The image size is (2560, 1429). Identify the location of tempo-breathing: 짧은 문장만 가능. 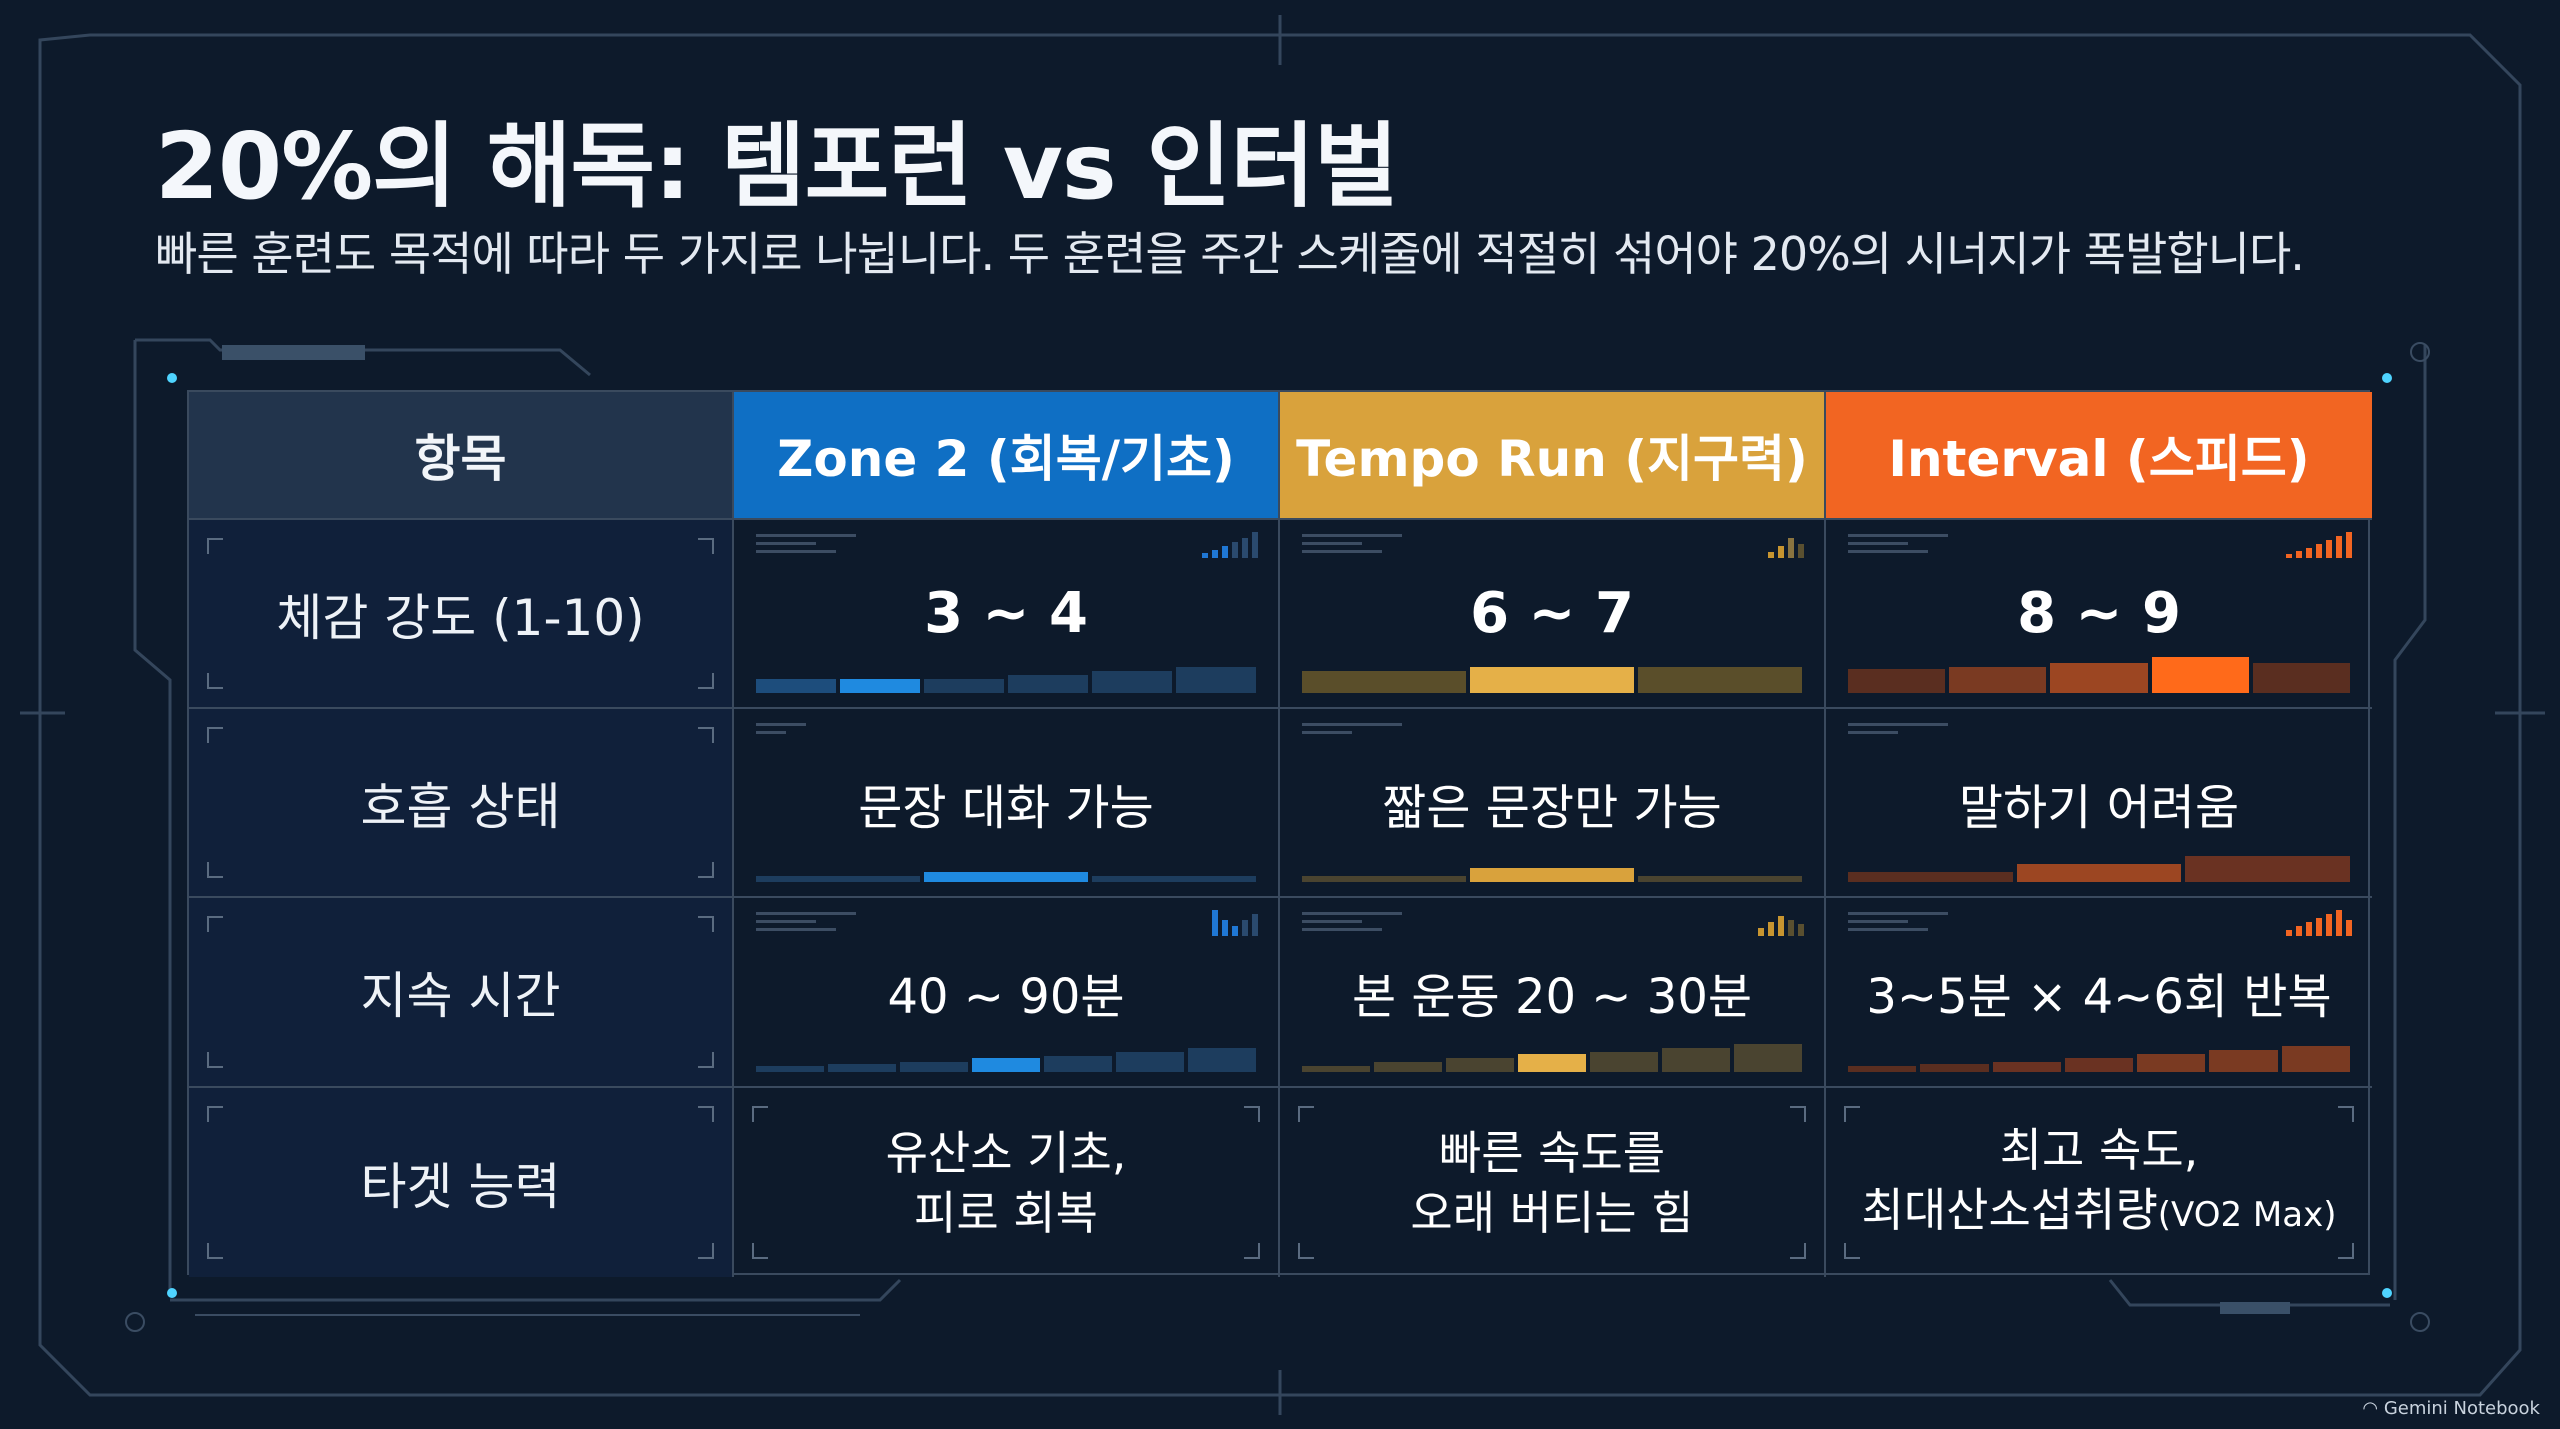
(1553, 803).